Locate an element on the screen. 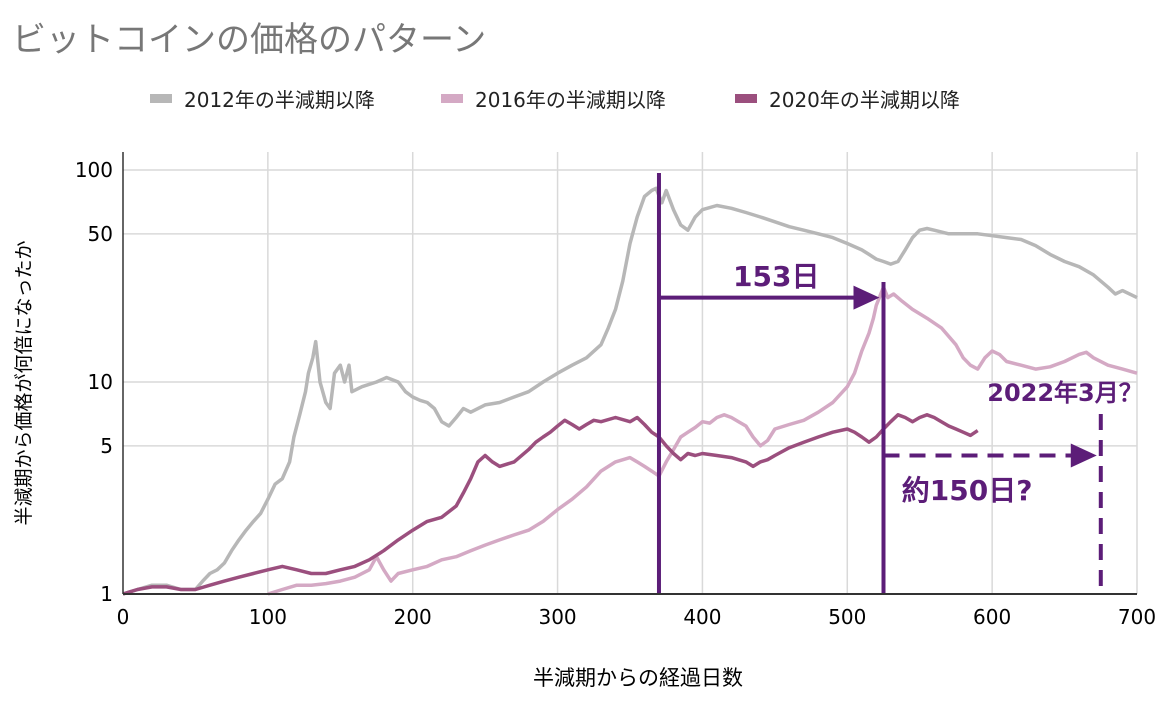  y-tick-label: 10 is located at coordinates (100, 382).